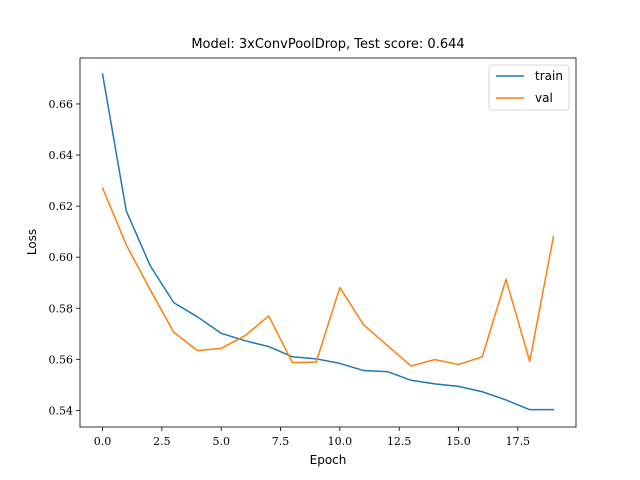 This screenshot has width=640, height=480. Describe the element at coordinates (61, 206) in the screenshot. I see `y-tick-label: 0.62` at that location.